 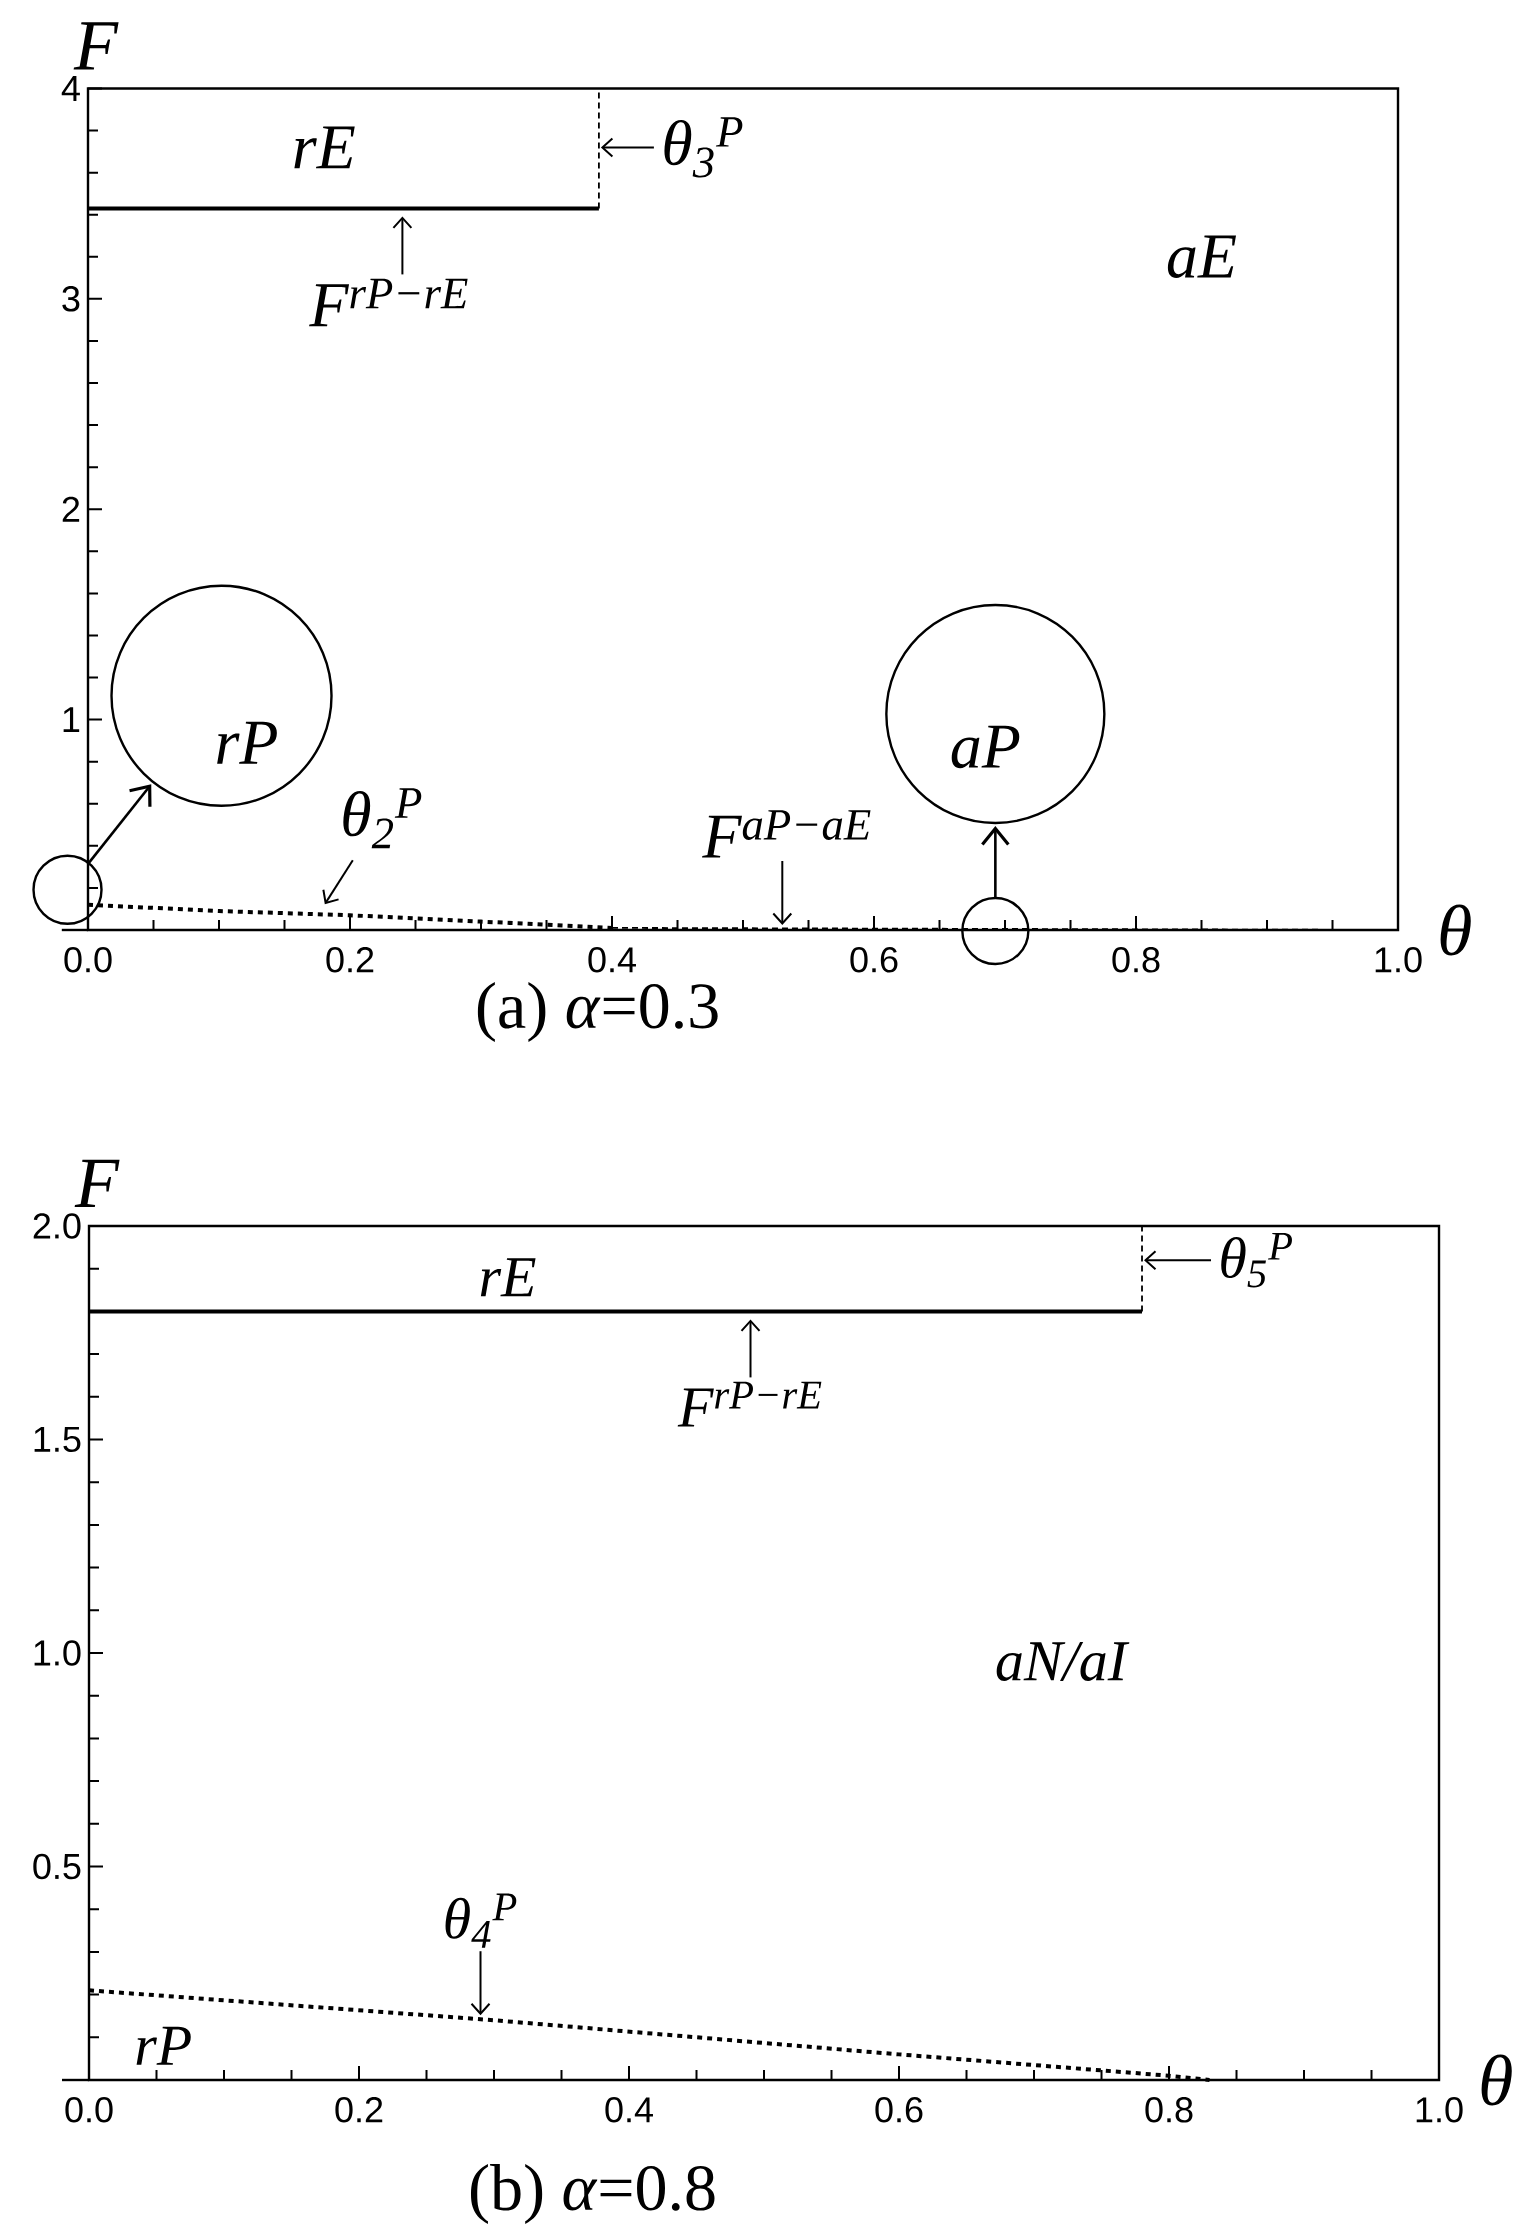 What do you see at coordinates (57, 1653) in the screenshot?
I see `y-tick-label: 1.0` at bounding box center [57, 1653].